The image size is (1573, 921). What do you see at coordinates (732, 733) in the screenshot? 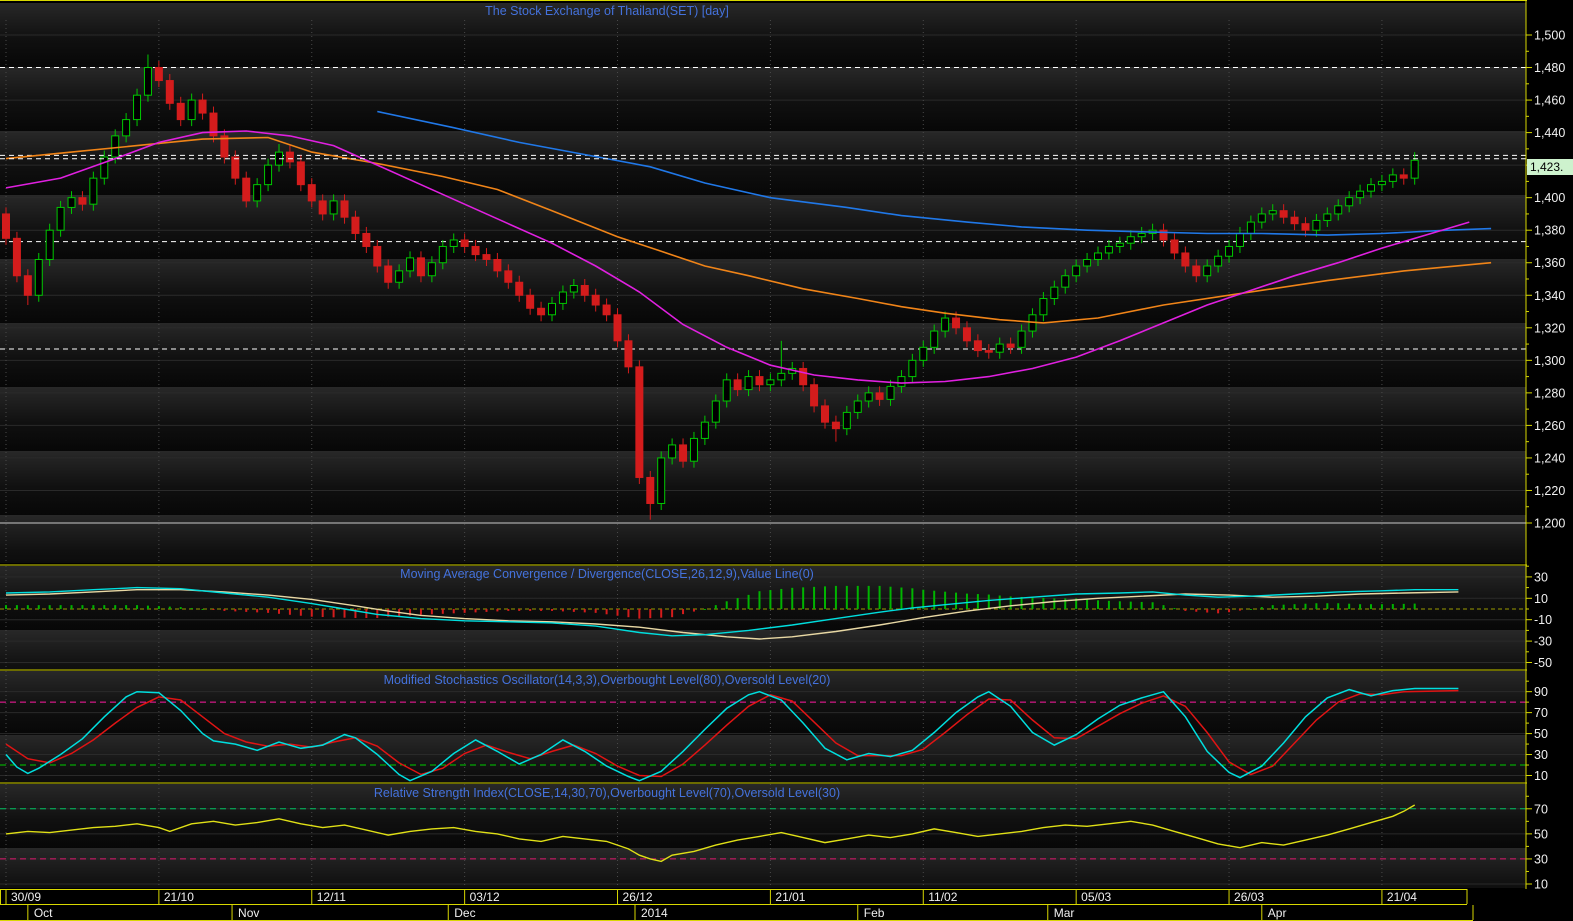
I see `stoch-d-line` at bounding box center [732, 733].